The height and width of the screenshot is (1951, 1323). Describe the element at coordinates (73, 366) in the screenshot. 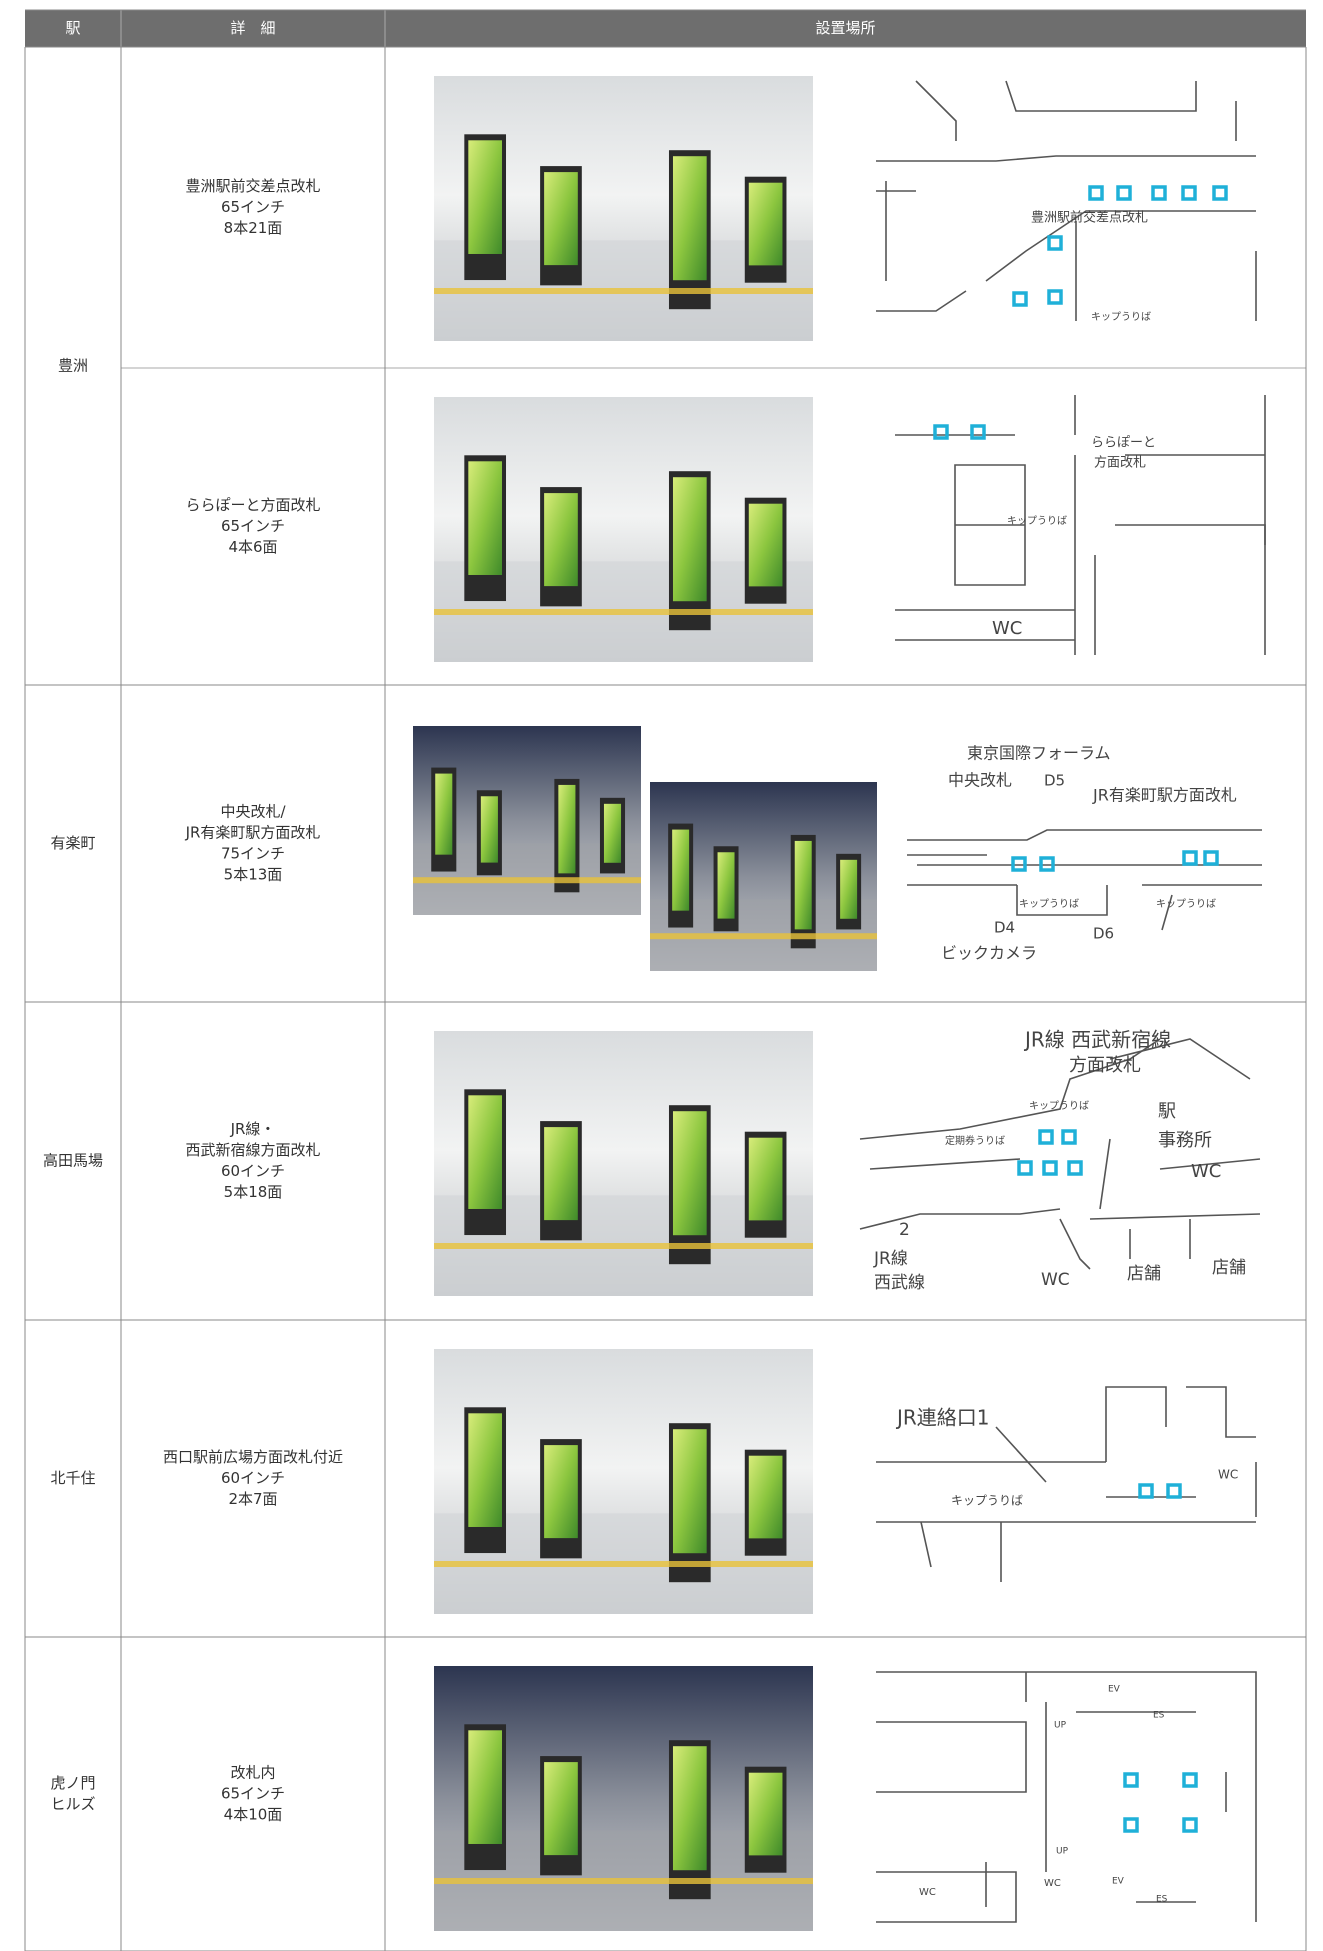

I see `station-name: 豊洲` at that location.